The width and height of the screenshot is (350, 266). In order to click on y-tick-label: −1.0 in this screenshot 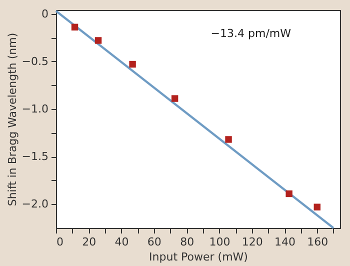, I will do `click(35, 109)`.